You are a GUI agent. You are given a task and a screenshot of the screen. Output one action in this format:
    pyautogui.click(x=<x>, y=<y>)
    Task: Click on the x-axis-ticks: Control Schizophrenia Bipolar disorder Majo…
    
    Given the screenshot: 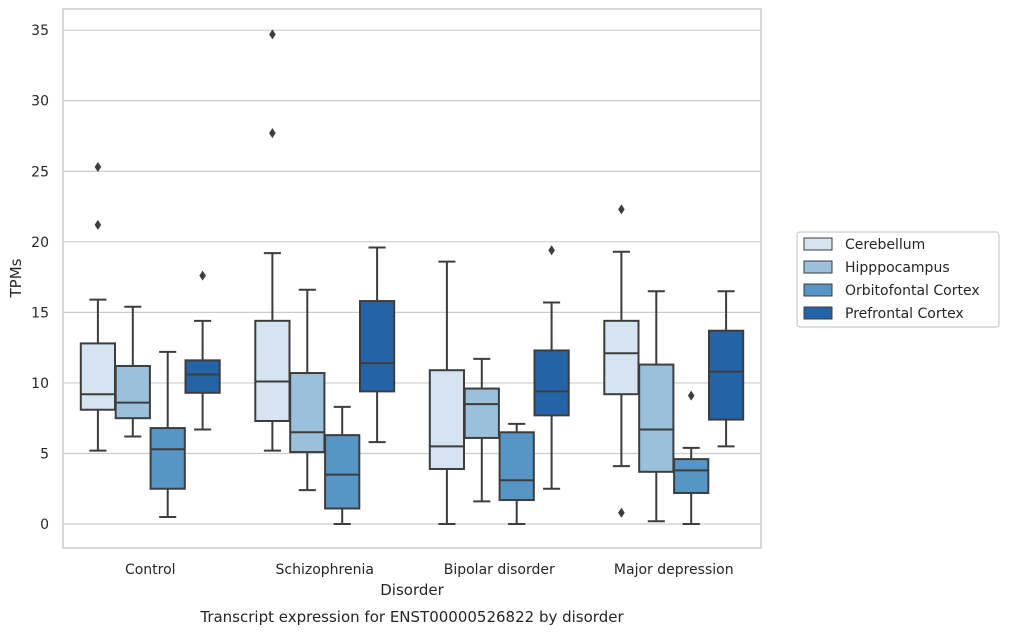 What is the action you would take?
    pyautogui.click(x=429, y=570)
    